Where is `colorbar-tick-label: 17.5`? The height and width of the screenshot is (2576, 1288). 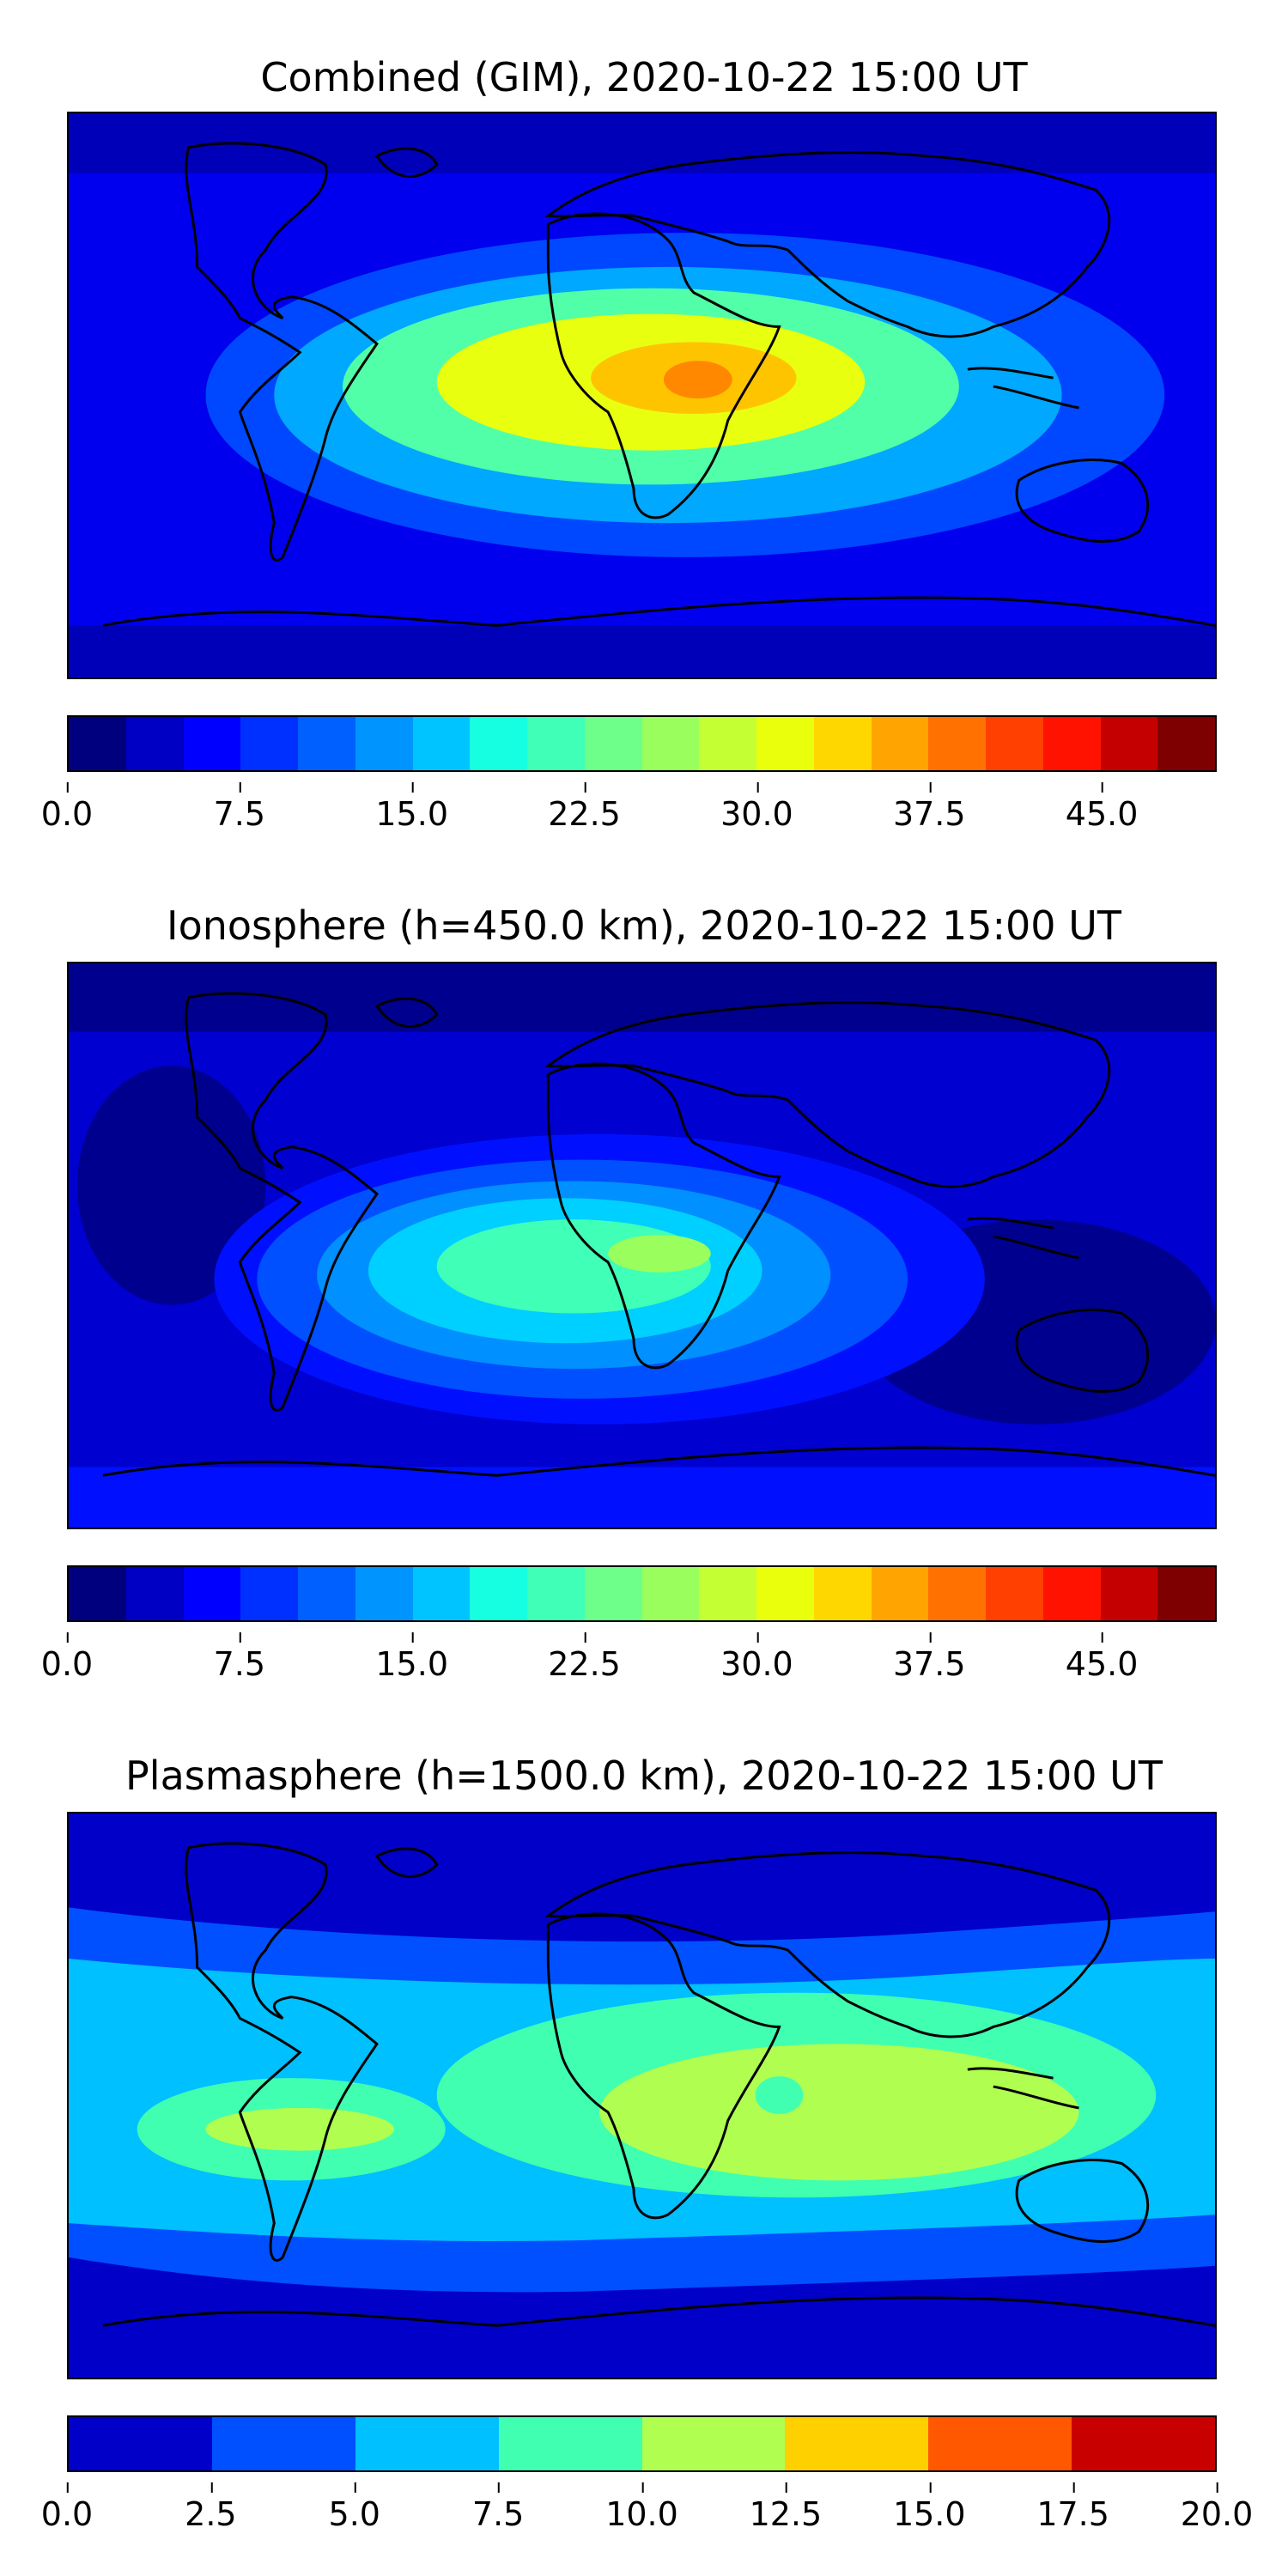
colorbar-tick-label: 17.5 is located at coordinates (1072, 2507).